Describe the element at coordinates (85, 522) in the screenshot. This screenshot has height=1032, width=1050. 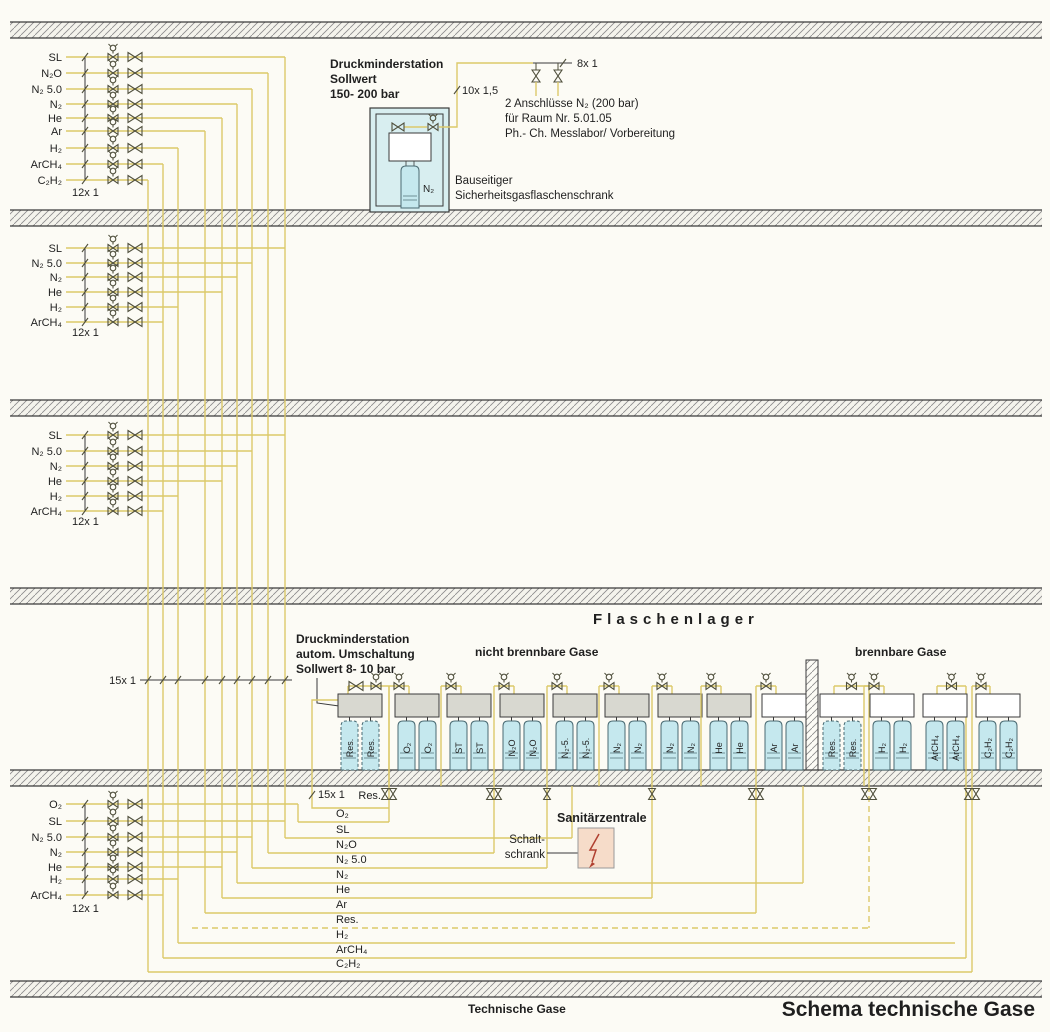
I see `pipe-size-label: 12x 1` at that location.